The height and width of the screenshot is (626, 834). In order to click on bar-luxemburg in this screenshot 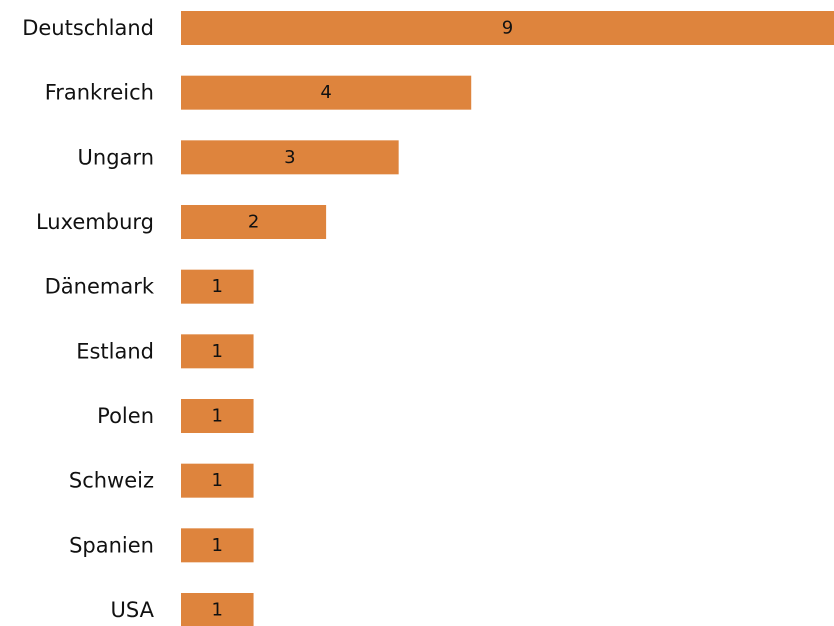, I will do `click(254, 222)`.